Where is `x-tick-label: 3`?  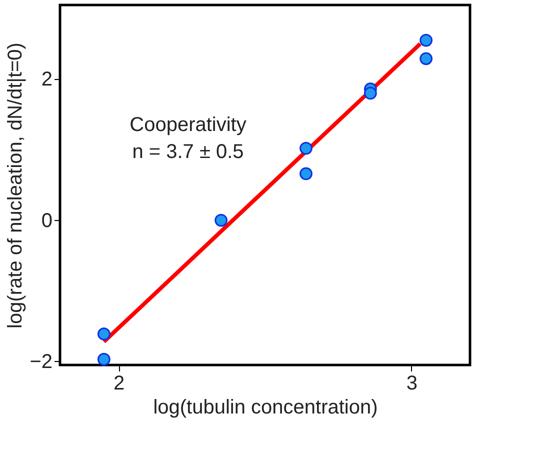 x-tick-label: 3 is located at coordinates (412, 383).